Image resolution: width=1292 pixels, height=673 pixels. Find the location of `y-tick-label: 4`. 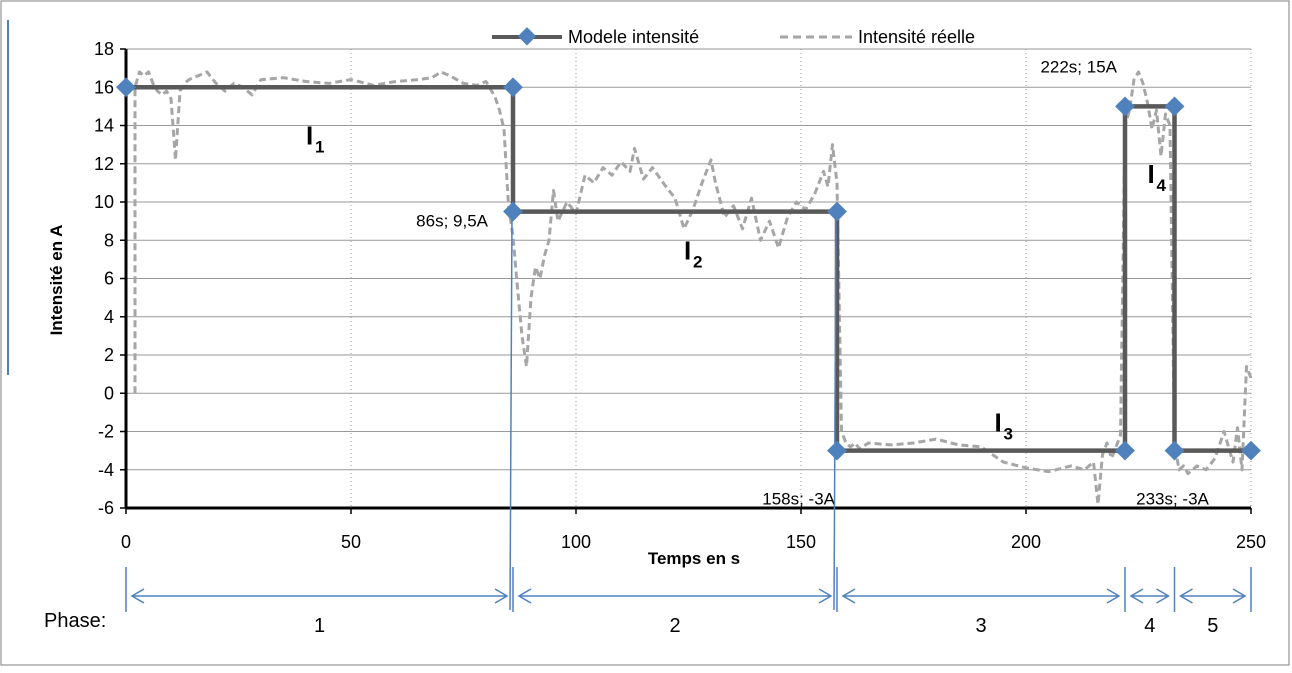

y-tick-label: 4 is located at coordinates (109, 317).